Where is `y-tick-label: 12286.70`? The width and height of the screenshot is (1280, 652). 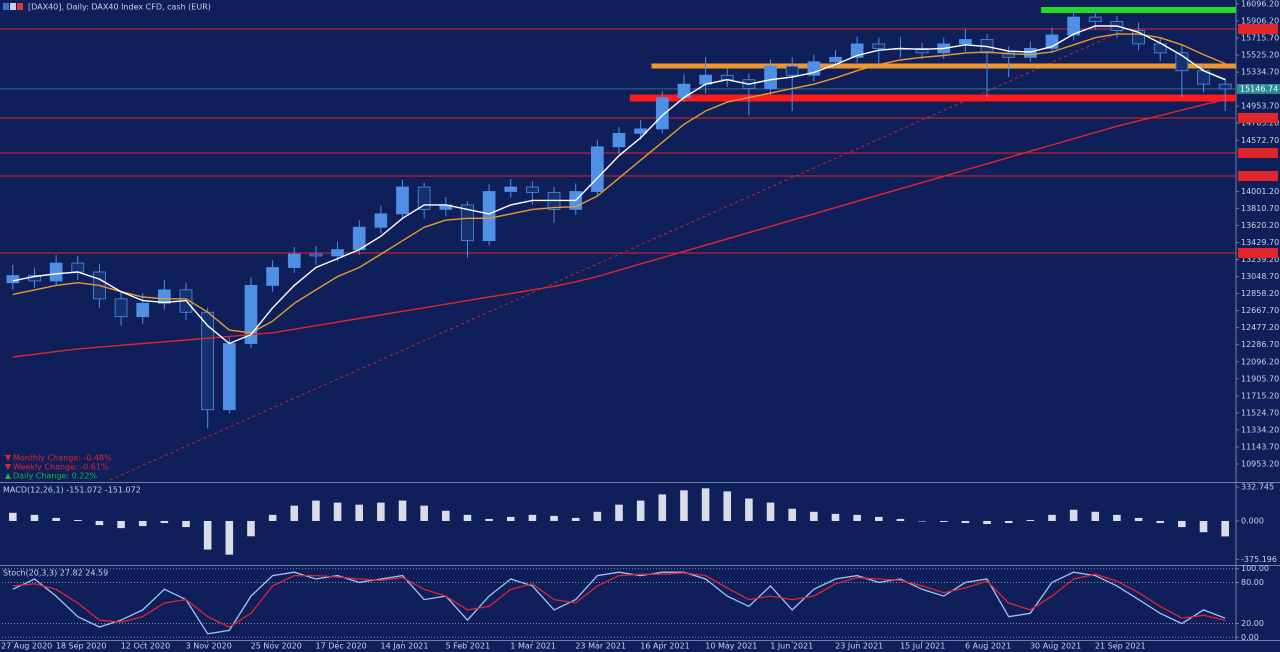 y-tick-label: 12286.70 is located at coordinates (1260, 344).